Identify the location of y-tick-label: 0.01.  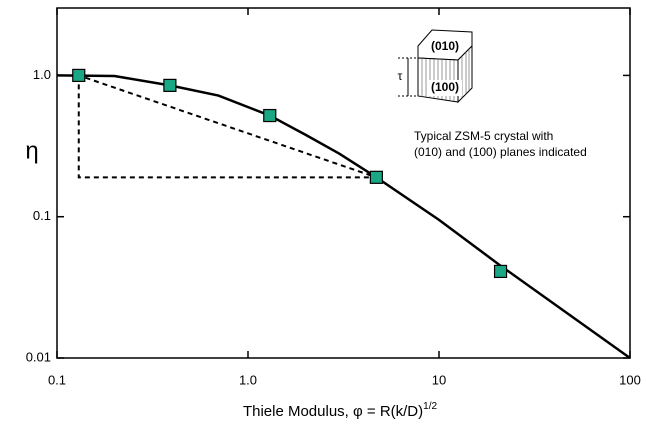
(38, 356).